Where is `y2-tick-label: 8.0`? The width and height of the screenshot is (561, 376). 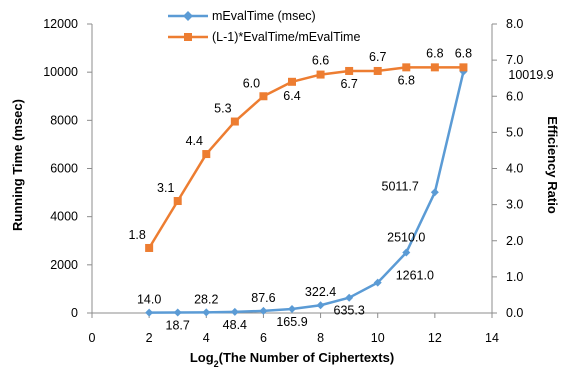 y2-tick-label: 8.0 is located at coordinates (514, 24).